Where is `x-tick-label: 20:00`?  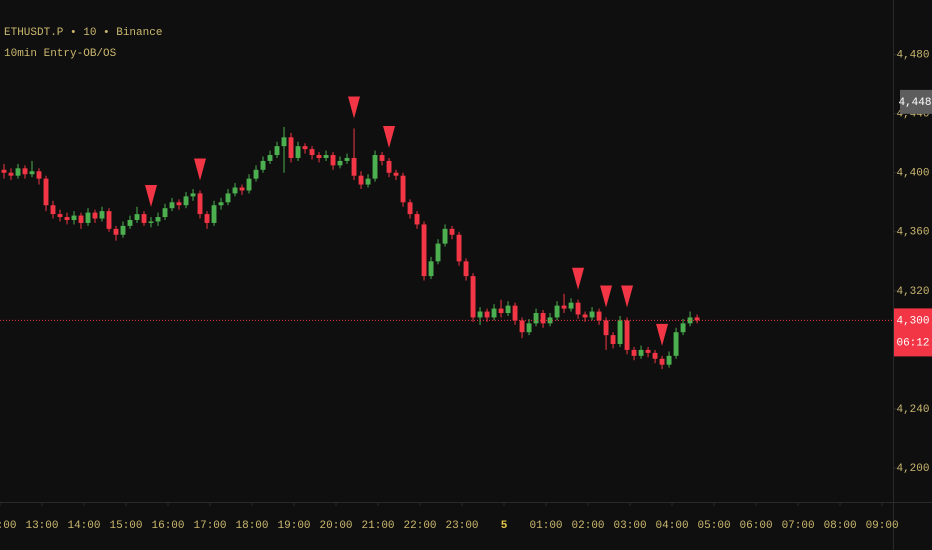 x-tick-label: 20:00 is located at coordinates (336, 526).